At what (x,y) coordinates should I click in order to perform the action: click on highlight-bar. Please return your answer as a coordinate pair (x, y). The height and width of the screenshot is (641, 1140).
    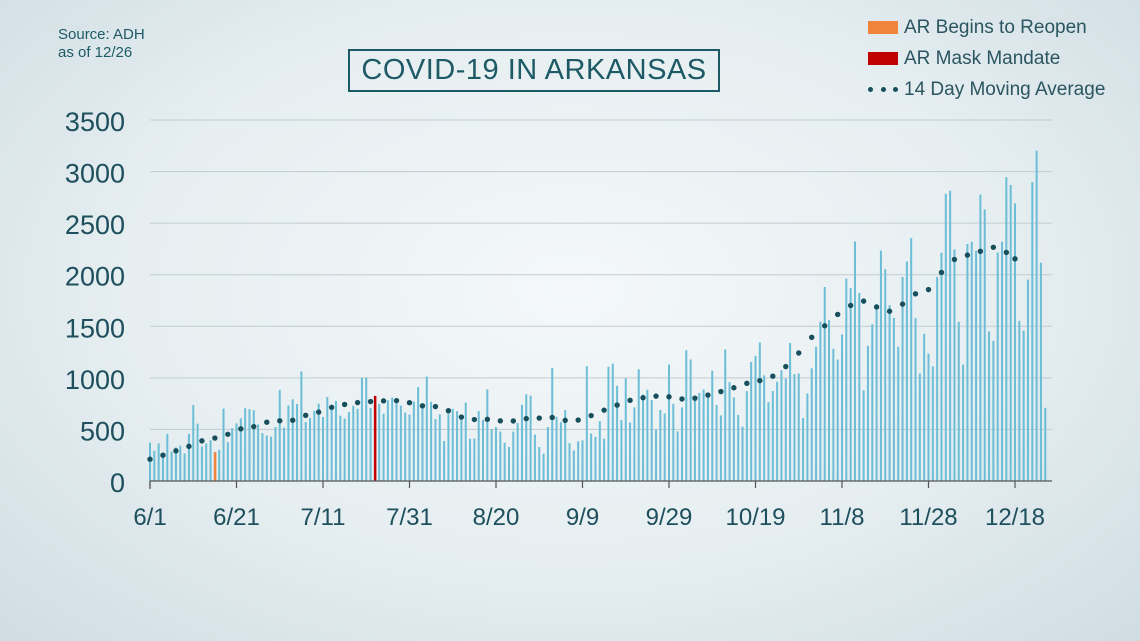
    Looking at the image, I should click on (215, 466).